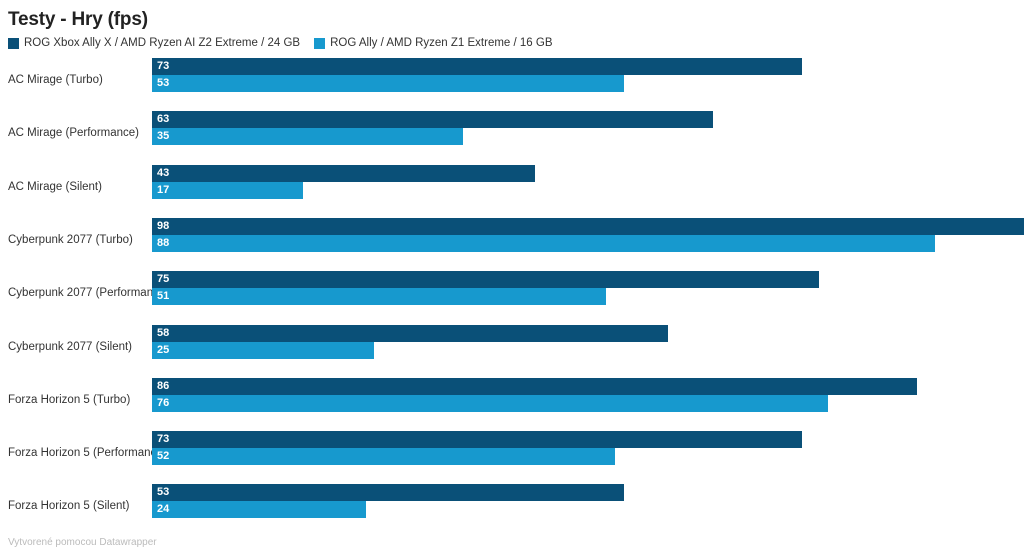 Image resolution: width=1024 pixels, height=557 pixels. What do you see at coordinates (69, 399) in the screenshot?
I see `category-label: Forza Horizon 5 (Turbo)` at bounding box center [69, 399].